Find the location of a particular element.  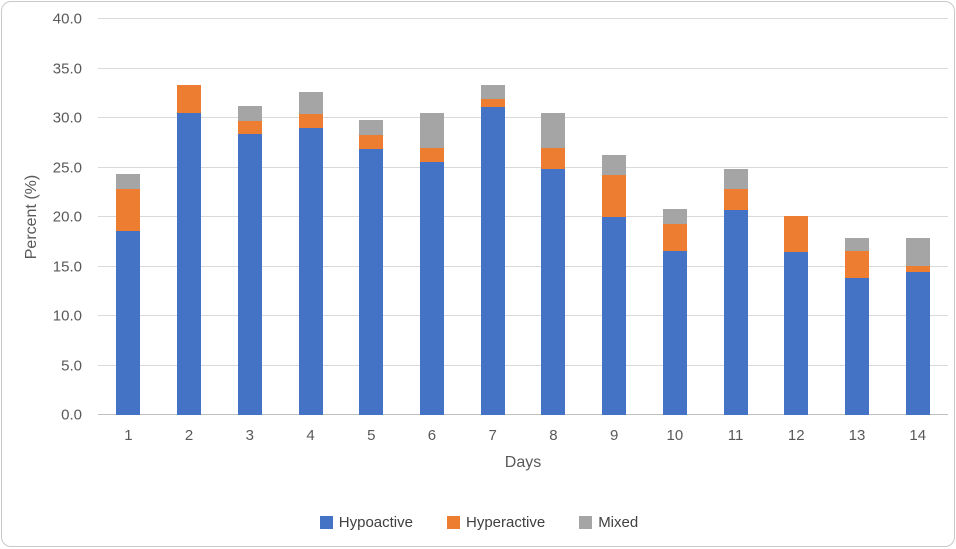

y-axis-tick-labels: 0.0 5.0 10.0 15.0 20.0 25.0 30.0 35.0 40.0 is located at coordinates (46, 217).